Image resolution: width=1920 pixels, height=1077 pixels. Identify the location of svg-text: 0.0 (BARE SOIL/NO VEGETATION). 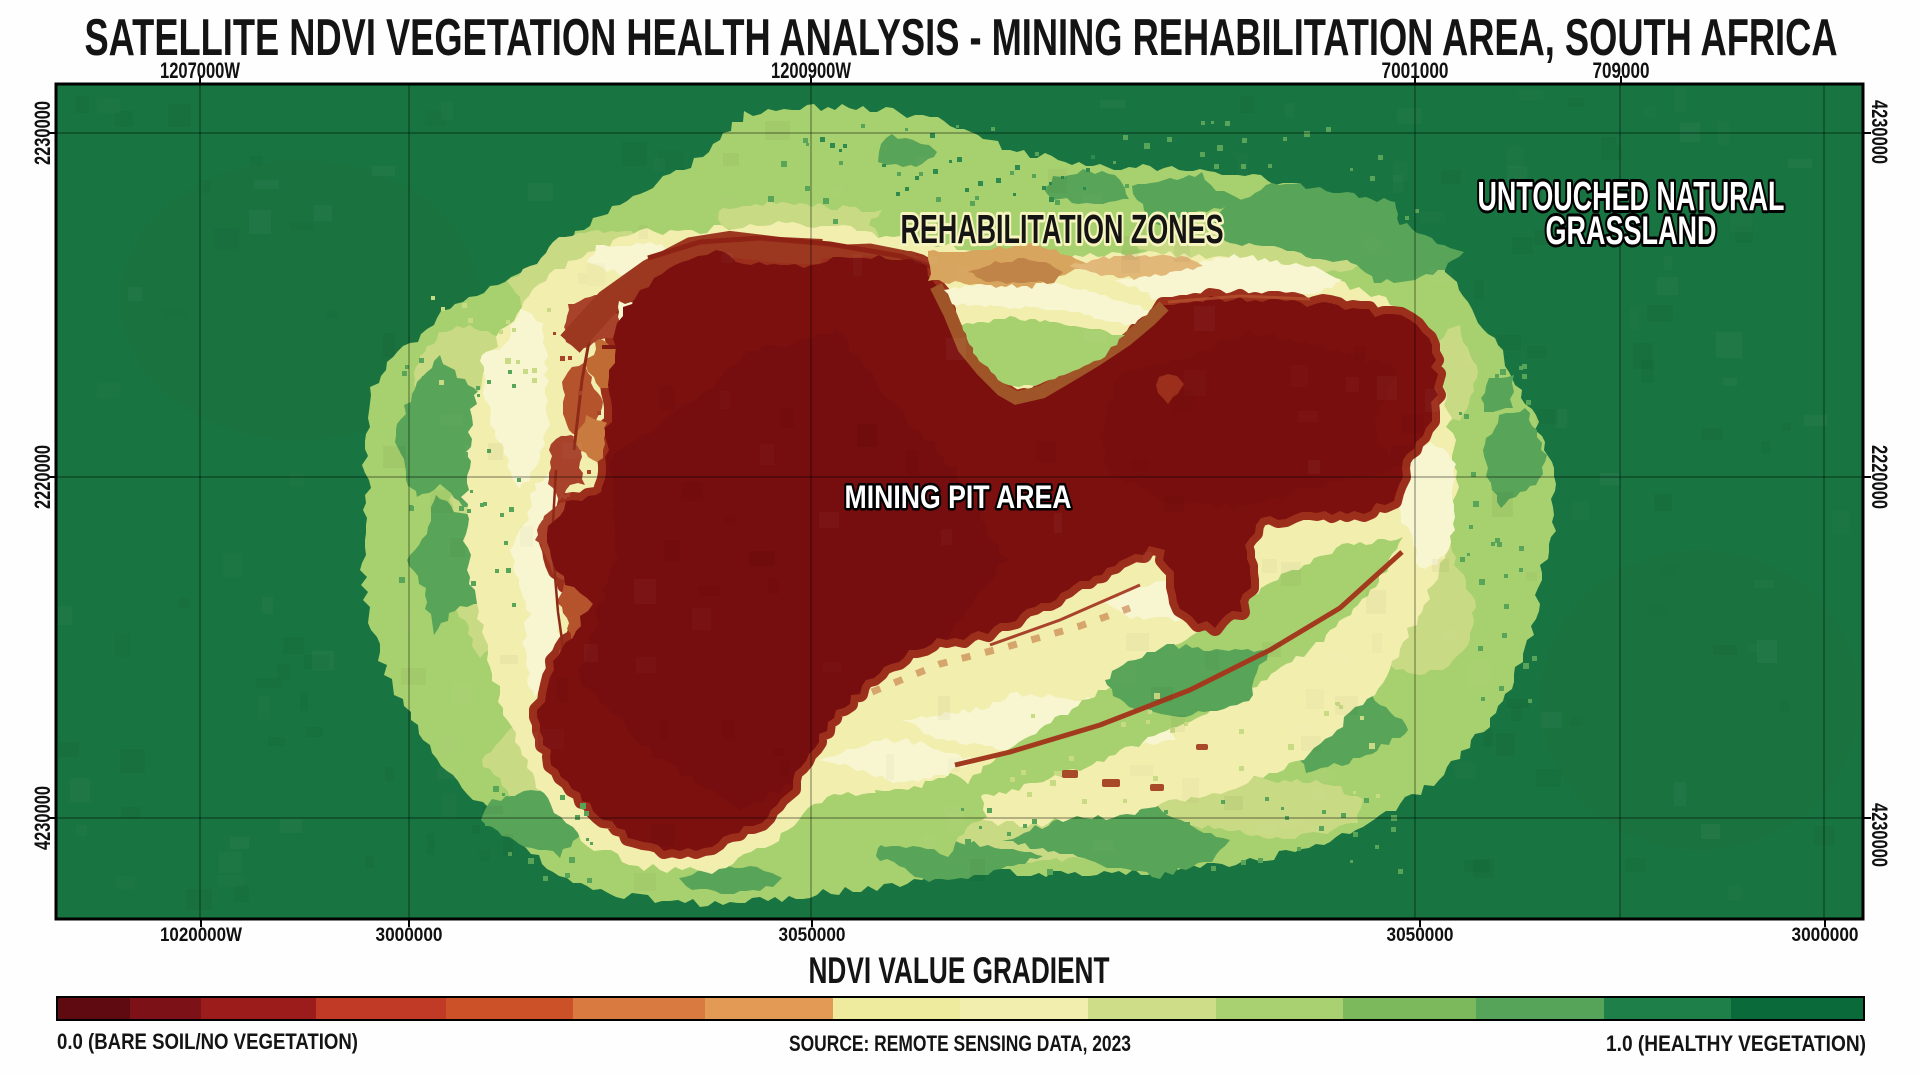
(207, 1041).